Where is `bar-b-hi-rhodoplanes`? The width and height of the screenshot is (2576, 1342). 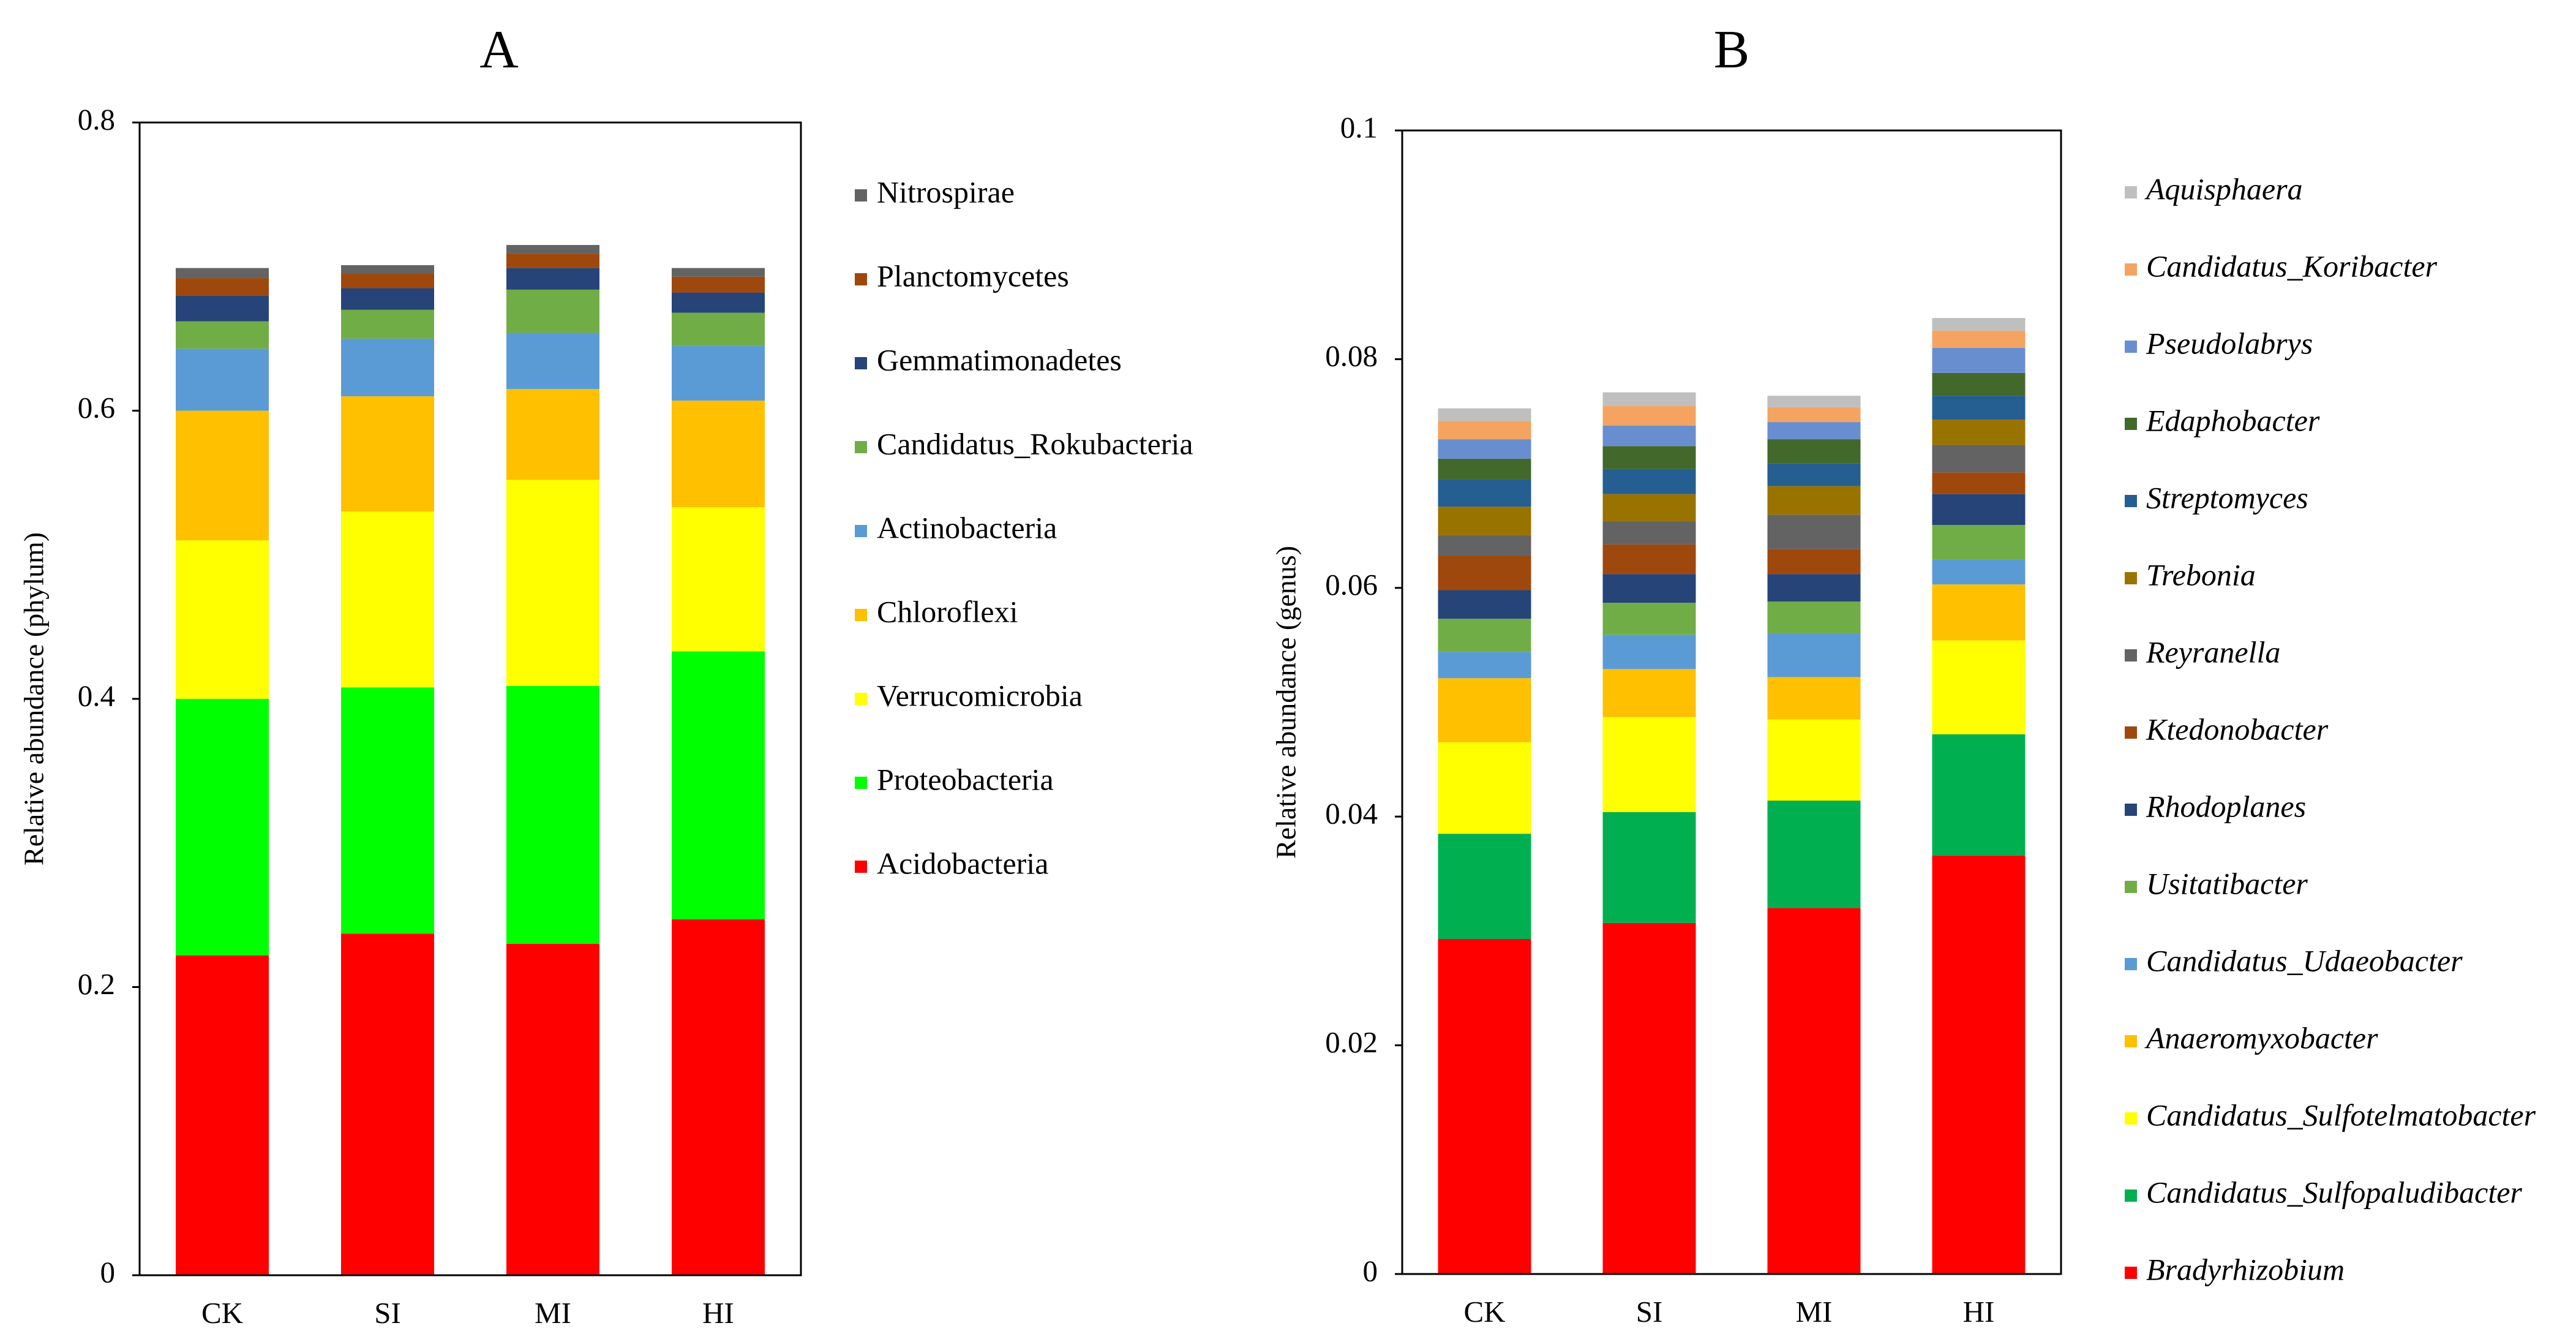
bar-b-hi-rhodoplanes is located at coordinates (1979, 510).